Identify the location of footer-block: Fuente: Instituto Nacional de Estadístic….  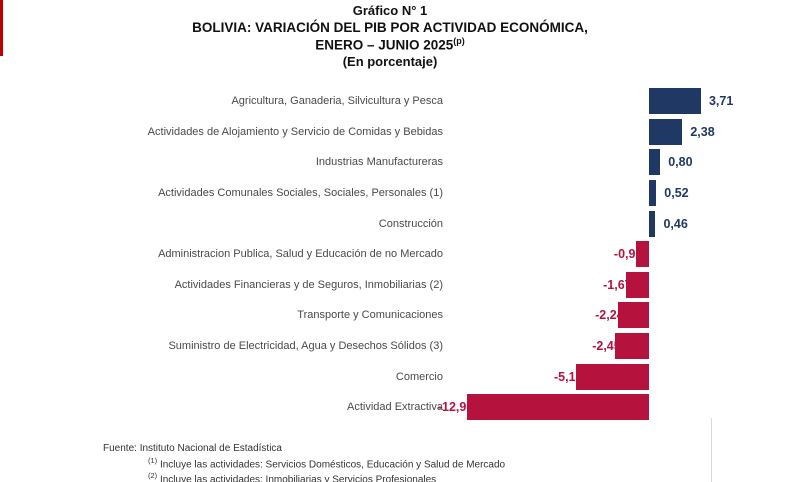
(304, 462).